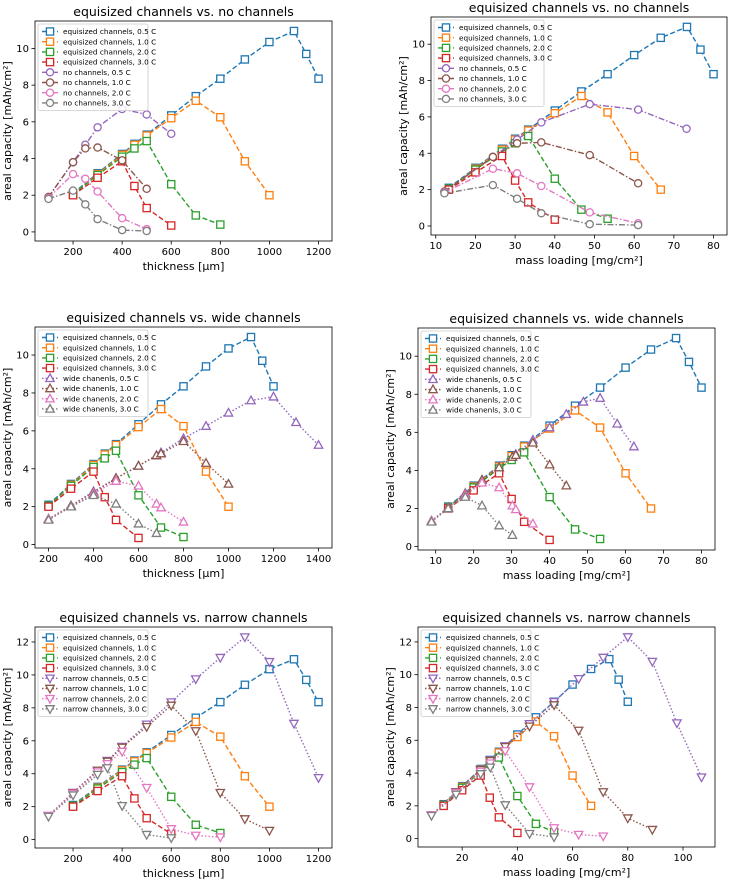  Describe the element at coordinates (477, 699) in the screenshot. I see `legend-item: narrow channels, 2.0 C` at that location.